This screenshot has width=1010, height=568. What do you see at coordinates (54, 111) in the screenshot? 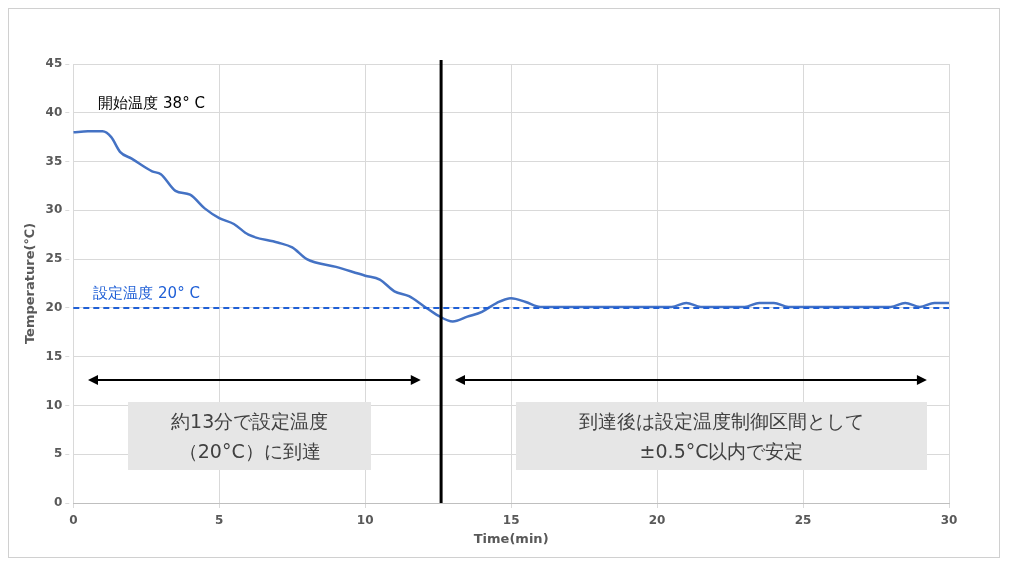
I see `y-tick-label: 40` at bounding box center [54, 111].